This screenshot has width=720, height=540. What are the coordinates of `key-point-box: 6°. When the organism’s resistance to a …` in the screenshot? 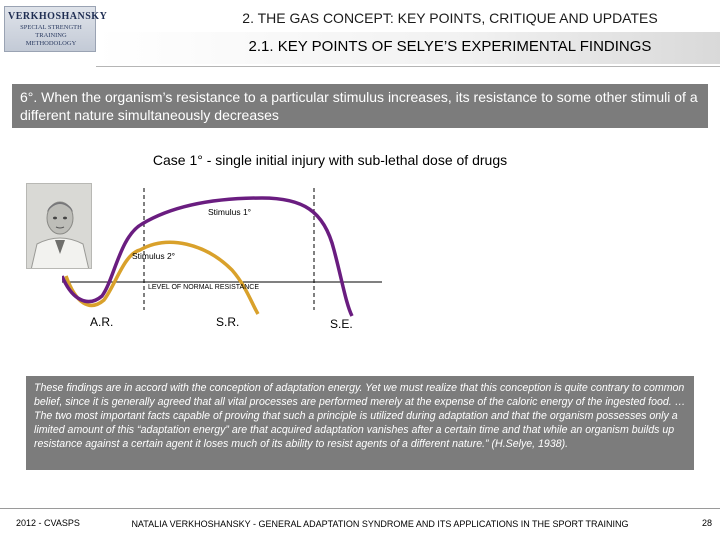 It's located at (360, 106).